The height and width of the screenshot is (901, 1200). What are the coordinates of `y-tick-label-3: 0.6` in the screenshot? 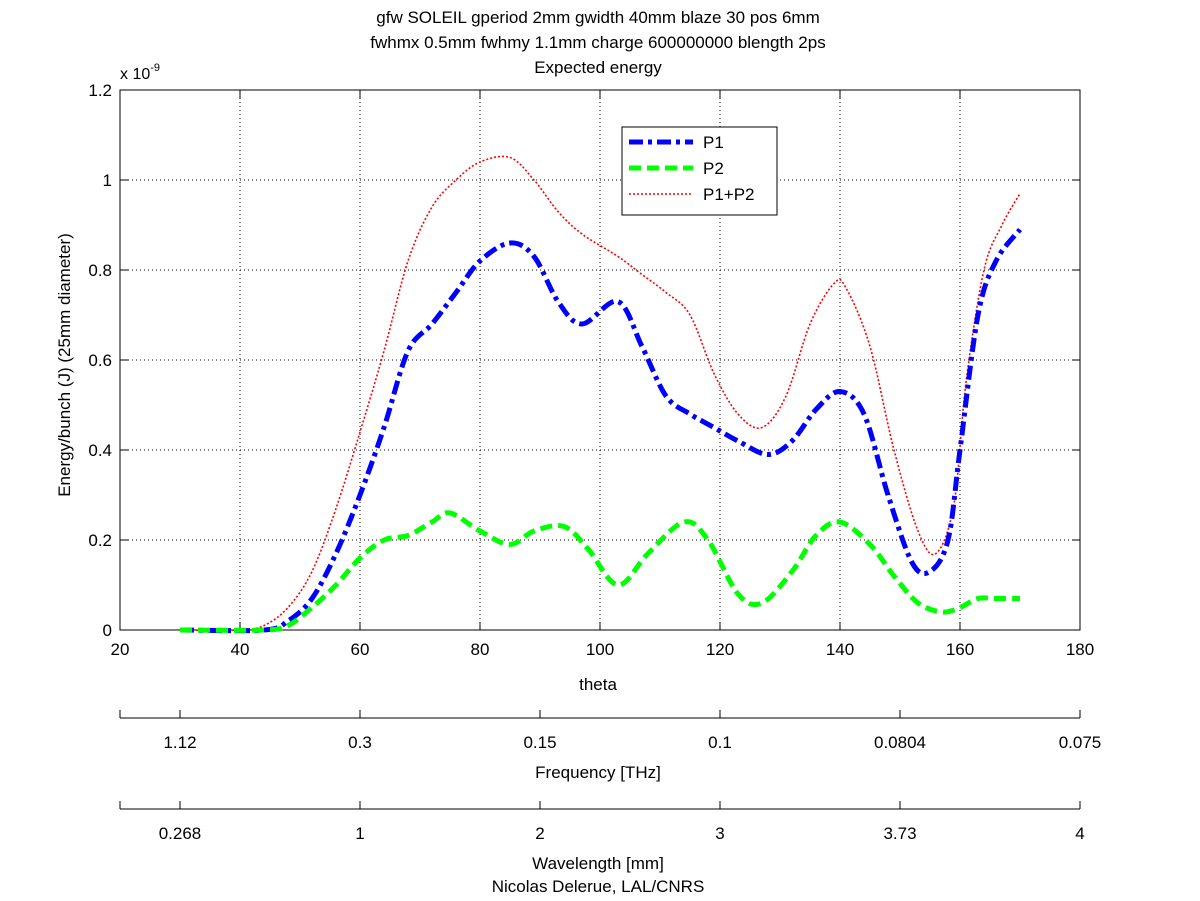 It's located at (100, 360).